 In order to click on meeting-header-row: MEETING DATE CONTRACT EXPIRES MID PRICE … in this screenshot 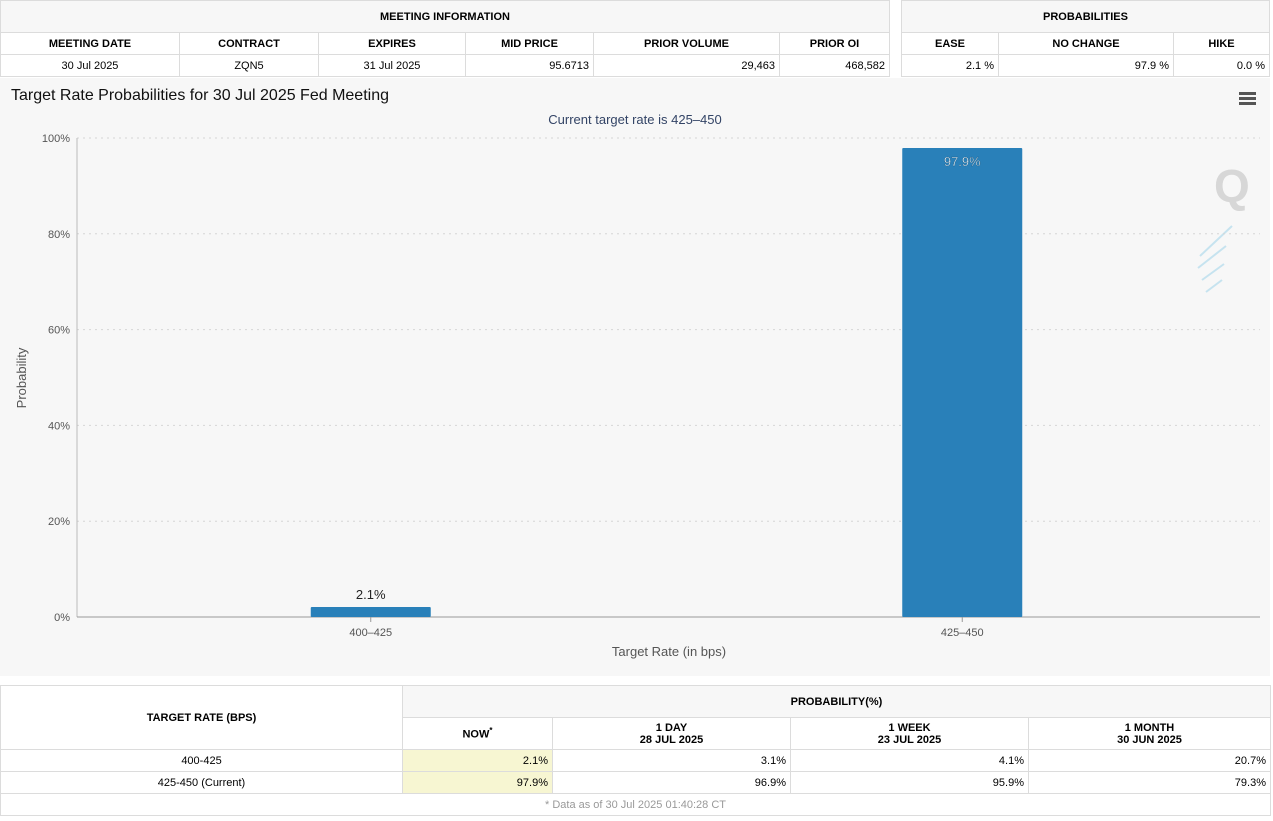, I will do `click(445, 43)`.